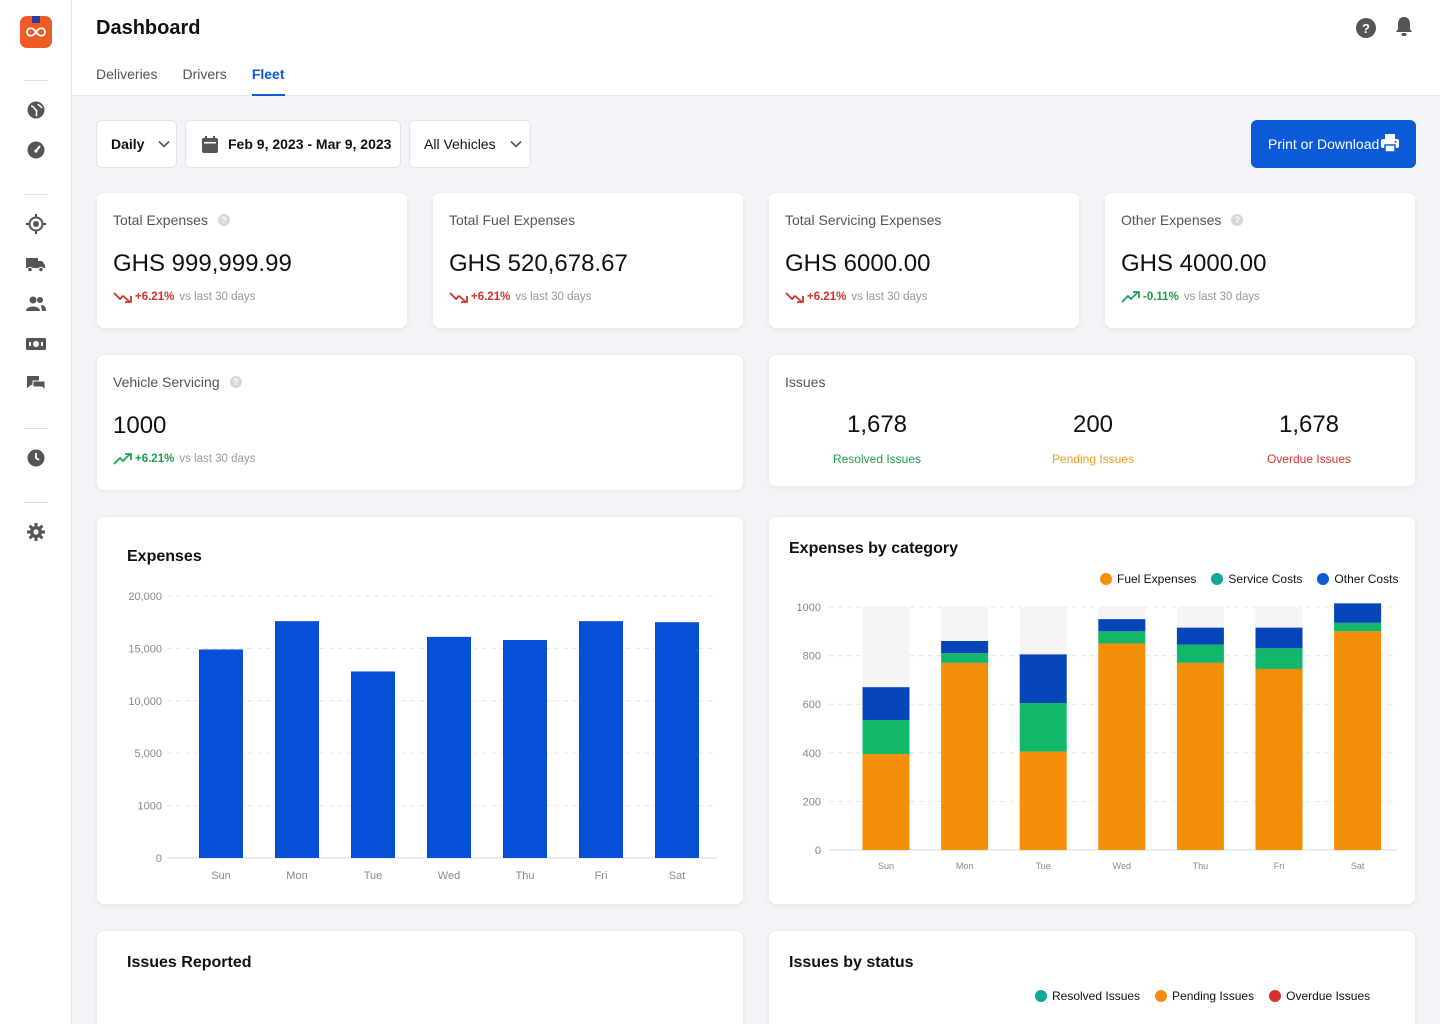  What do you see at coordinates (148, 754) in the screenshot?
I see `y-tick-label: 5,000` at bounding box center [148, 754].